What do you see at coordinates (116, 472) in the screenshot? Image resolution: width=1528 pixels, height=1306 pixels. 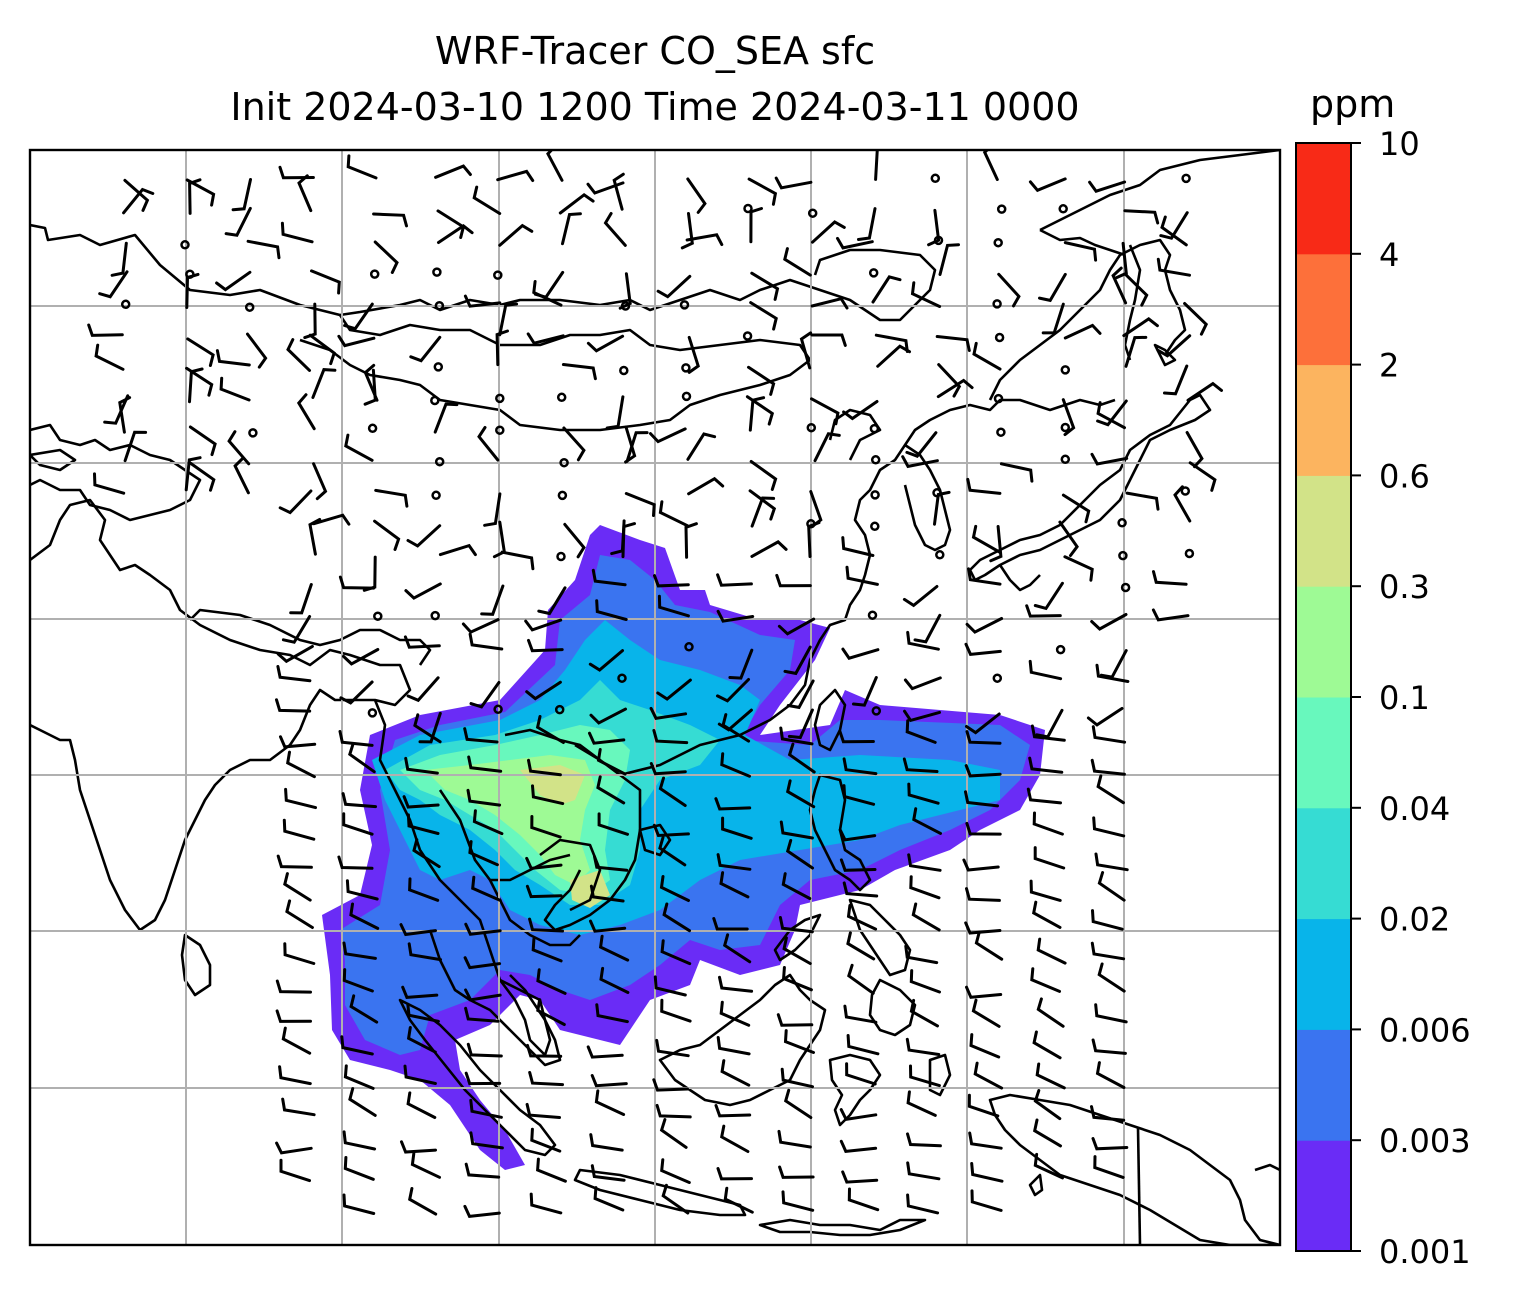 I see `coast-west` at bounding box center [116, 472].